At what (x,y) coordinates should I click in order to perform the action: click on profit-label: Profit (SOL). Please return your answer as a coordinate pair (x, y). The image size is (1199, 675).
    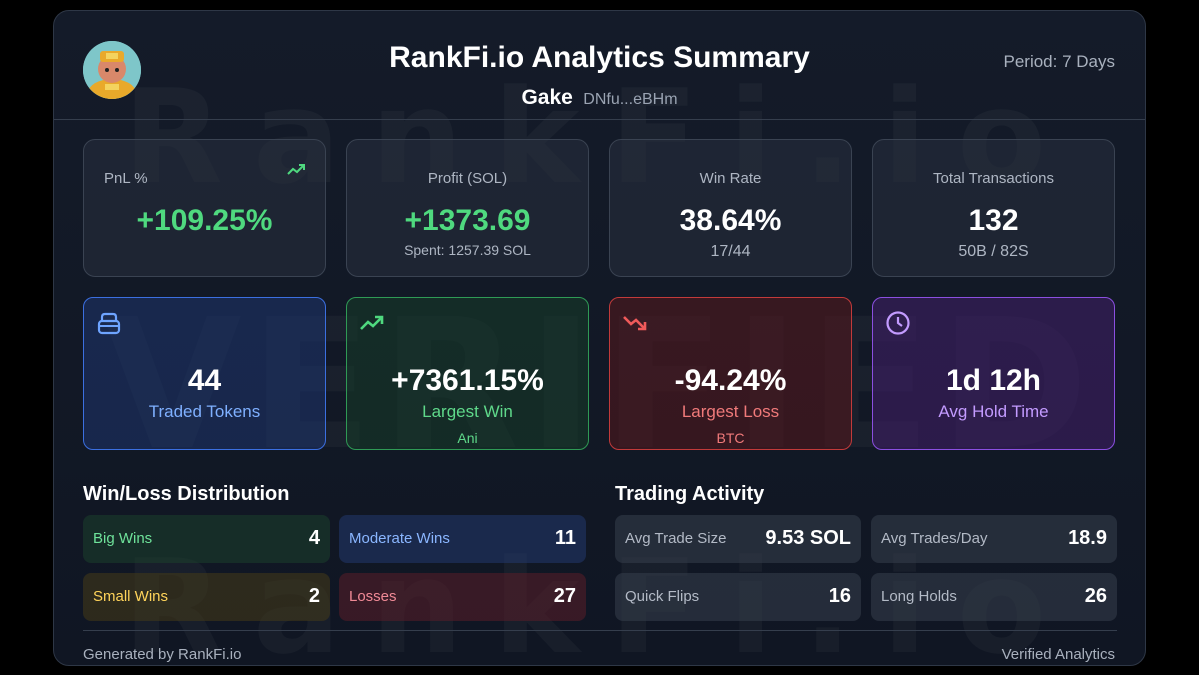
    Looking at the image, I should click on (467, 178).